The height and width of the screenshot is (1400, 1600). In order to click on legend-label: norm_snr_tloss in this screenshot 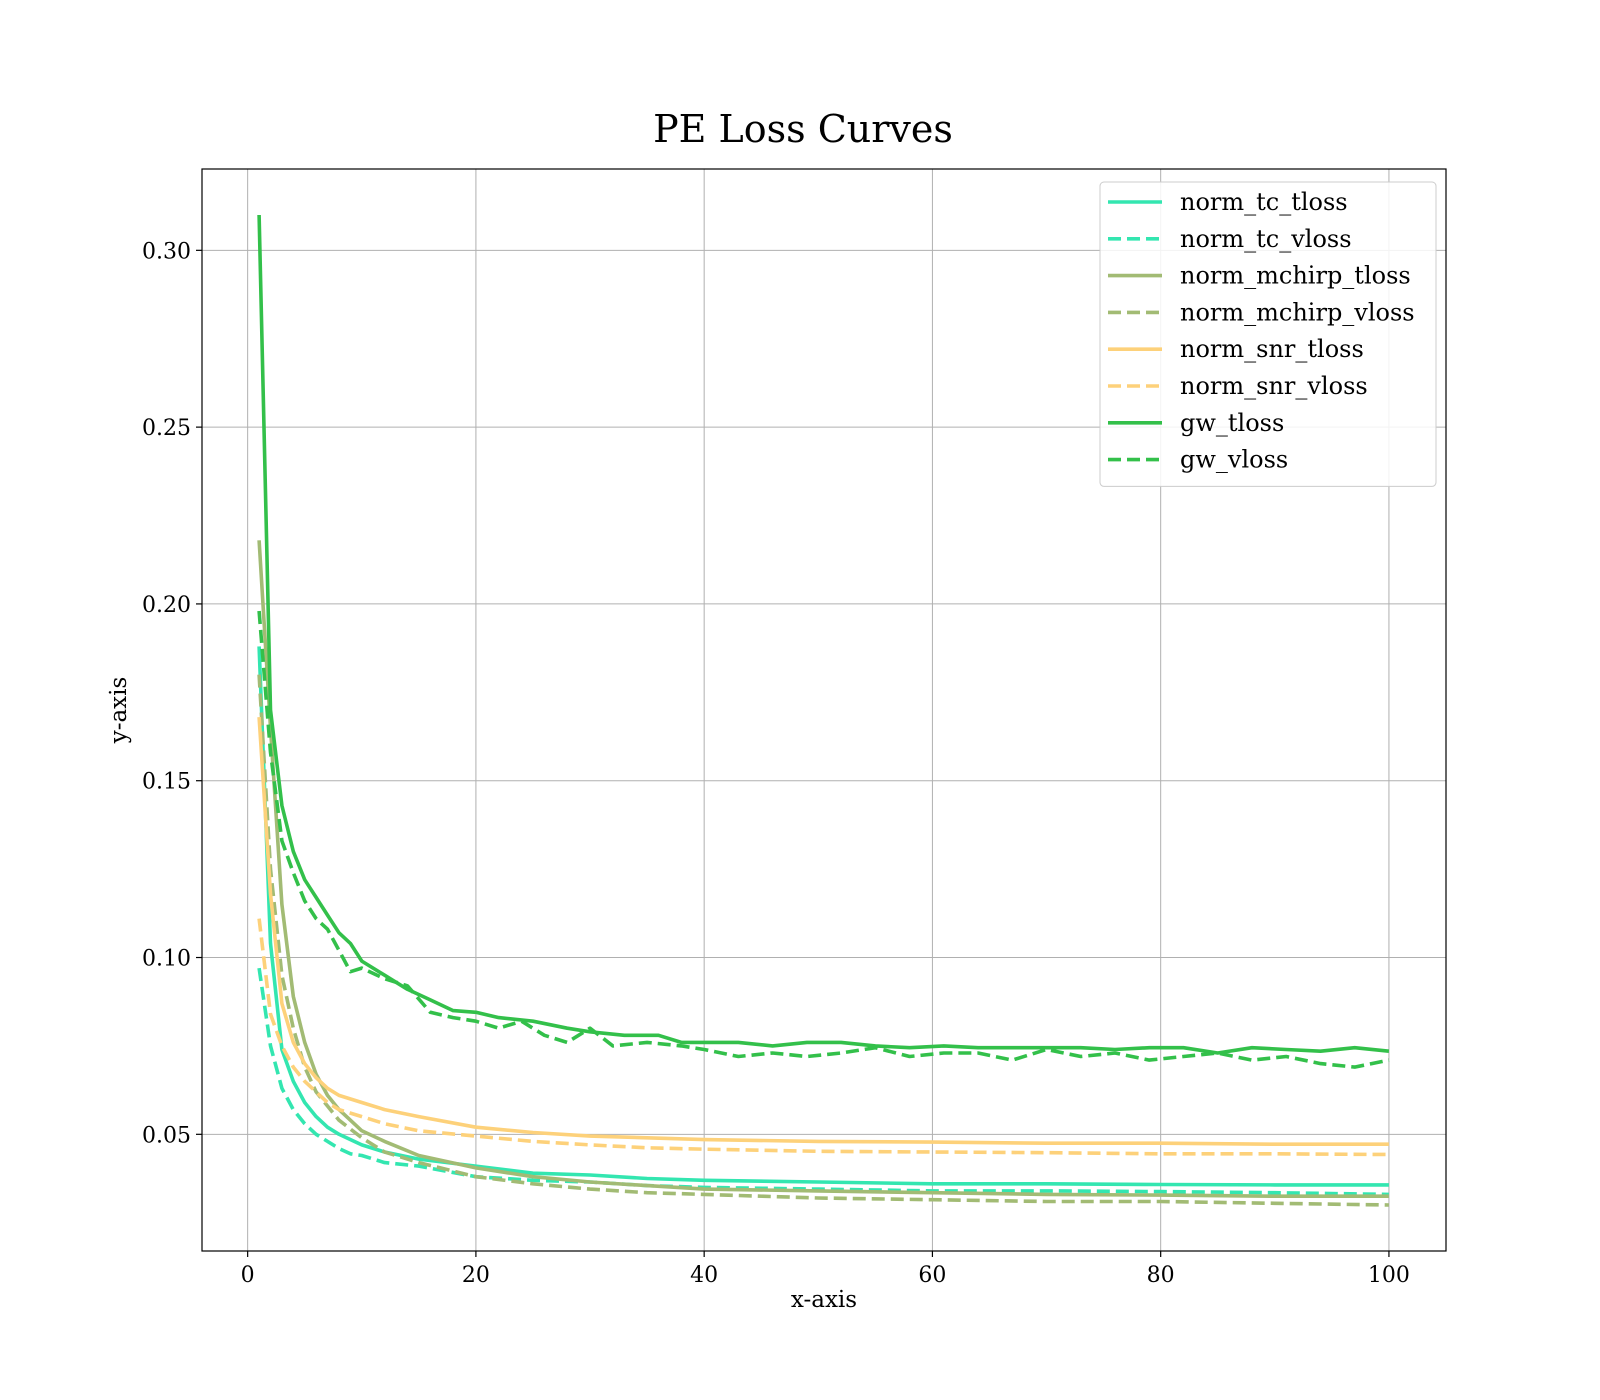, I will do `click(1272, 349)`.